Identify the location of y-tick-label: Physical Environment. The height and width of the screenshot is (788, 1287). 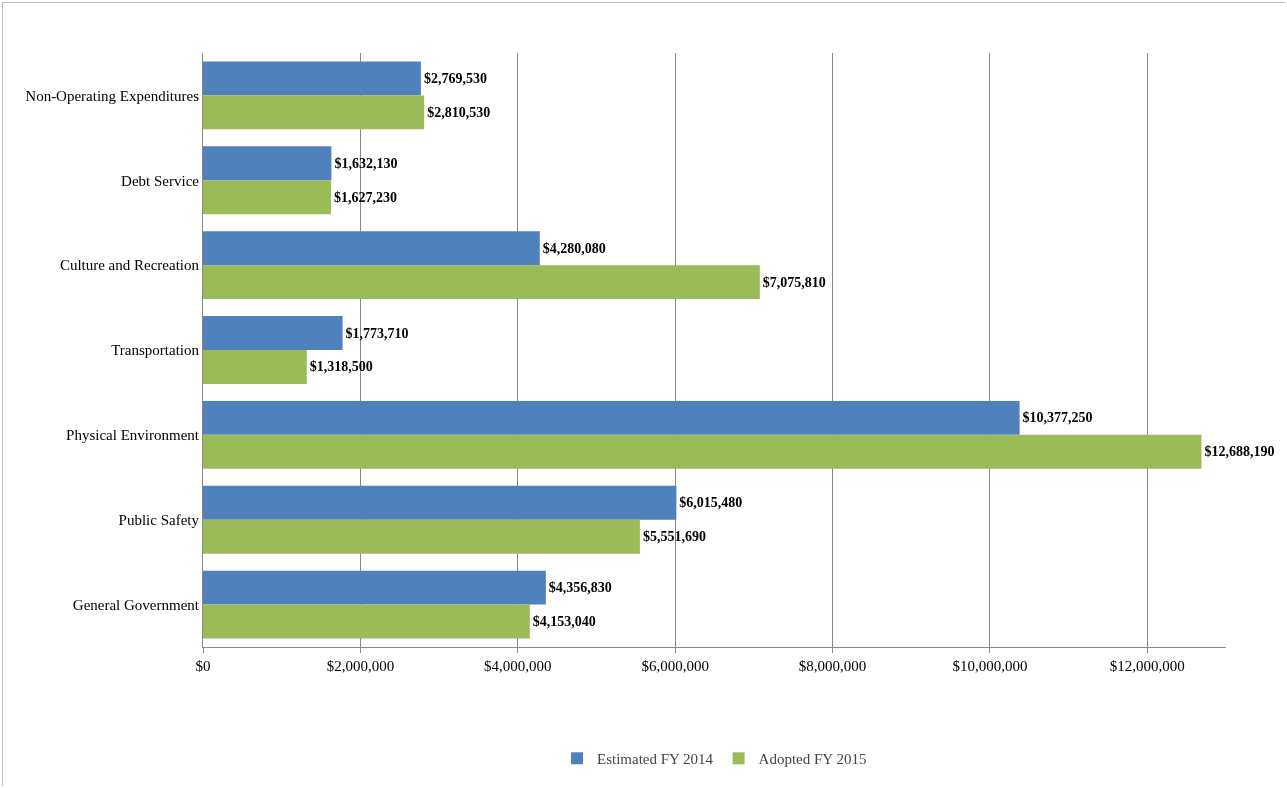
(133, 435).